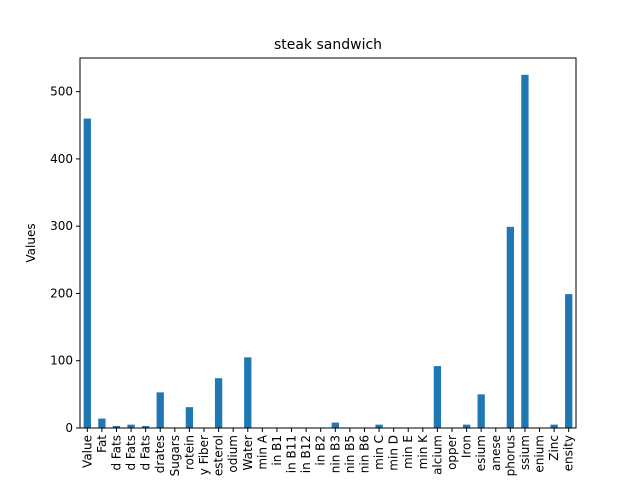  Describe the element at coordinates (69, 428) in the screenshot. I see `y-tick-label-0: 0` at that location.